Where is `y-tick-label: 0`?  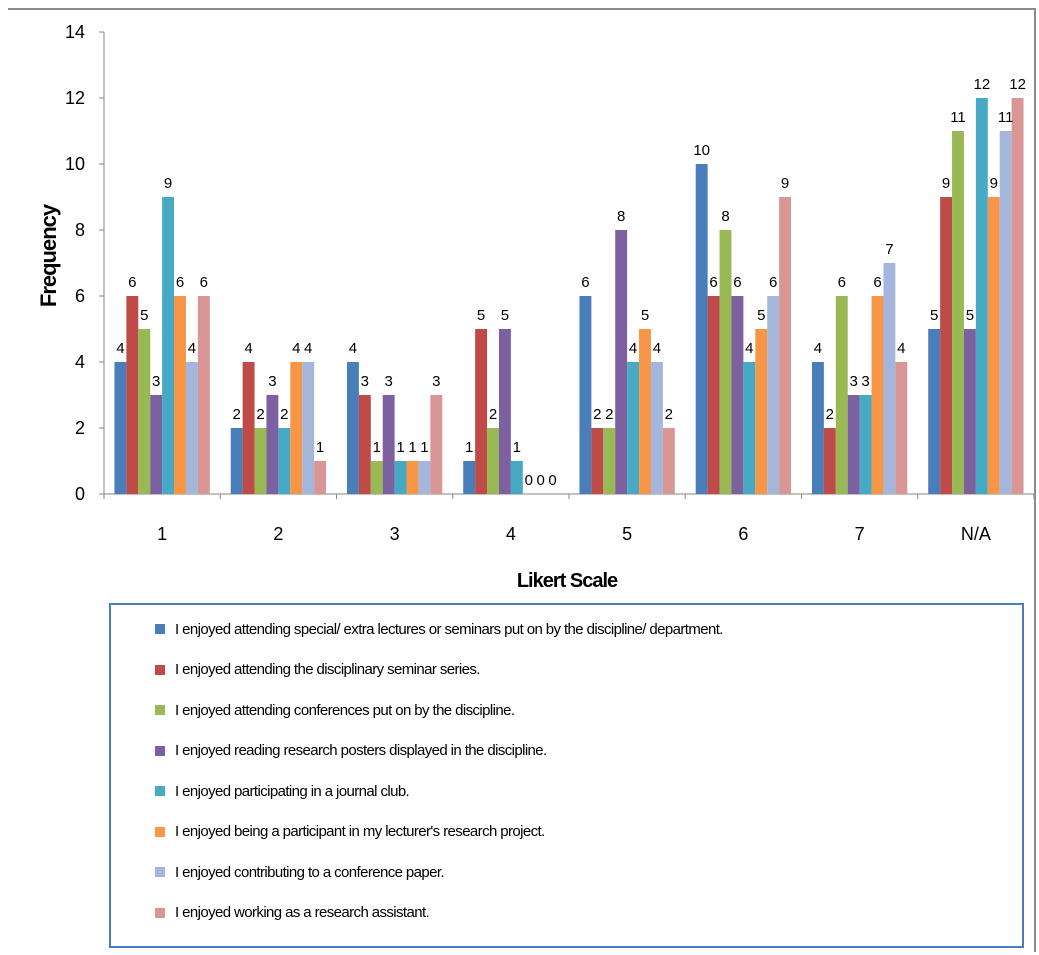 y-tick-label: 0 is located at coordinates (80, 494).